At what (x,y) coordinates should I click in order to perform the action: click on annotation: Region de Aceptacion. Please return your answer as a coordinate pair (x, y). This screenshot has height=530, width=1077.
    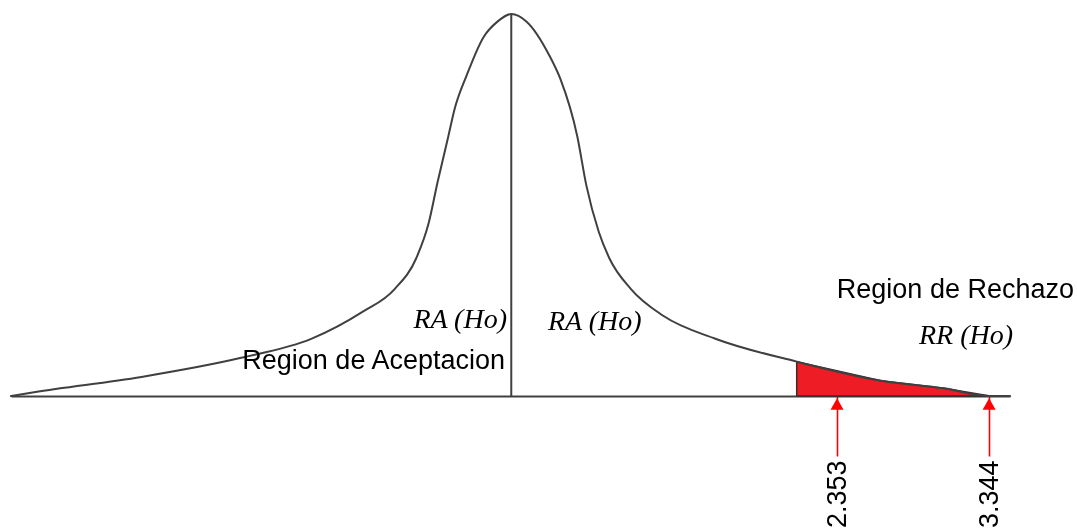
    Looking at the image, I should click on (373, 360).